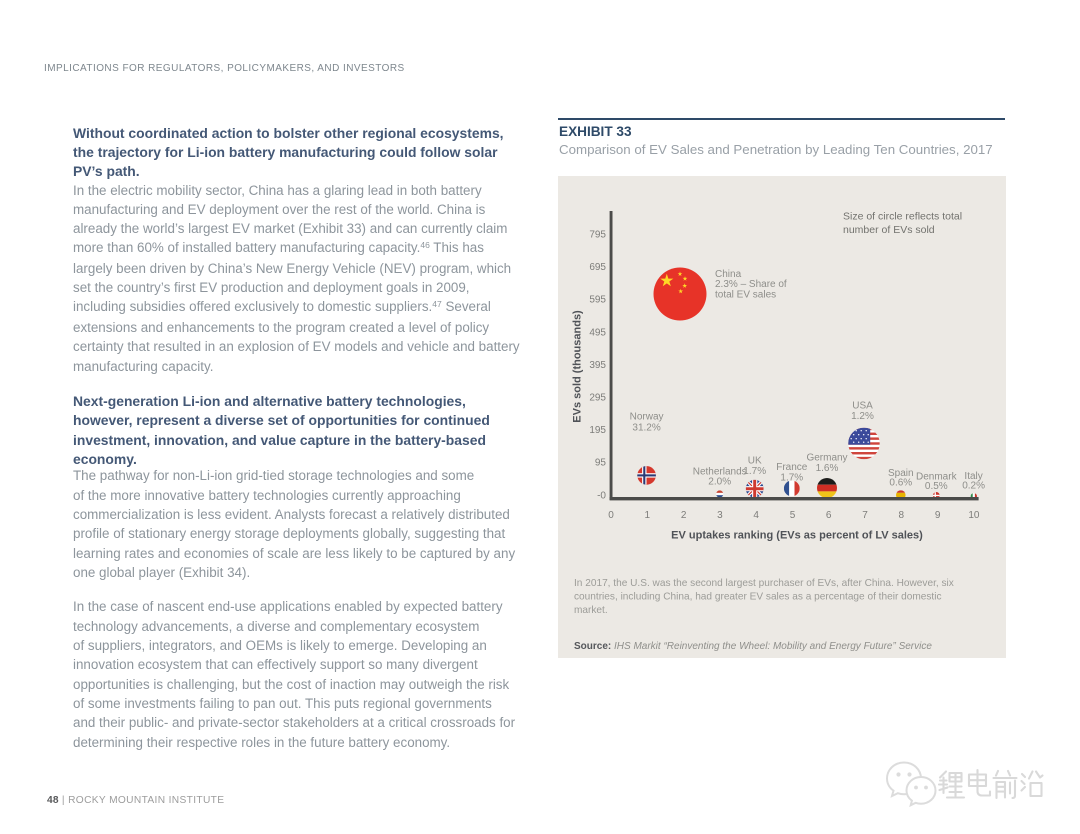 The image size is (1080, 834). What do you see at coordinates (719, 481) in the screenshot?
I see `svg-text: 2.0%` at bounding box center [719, 481].